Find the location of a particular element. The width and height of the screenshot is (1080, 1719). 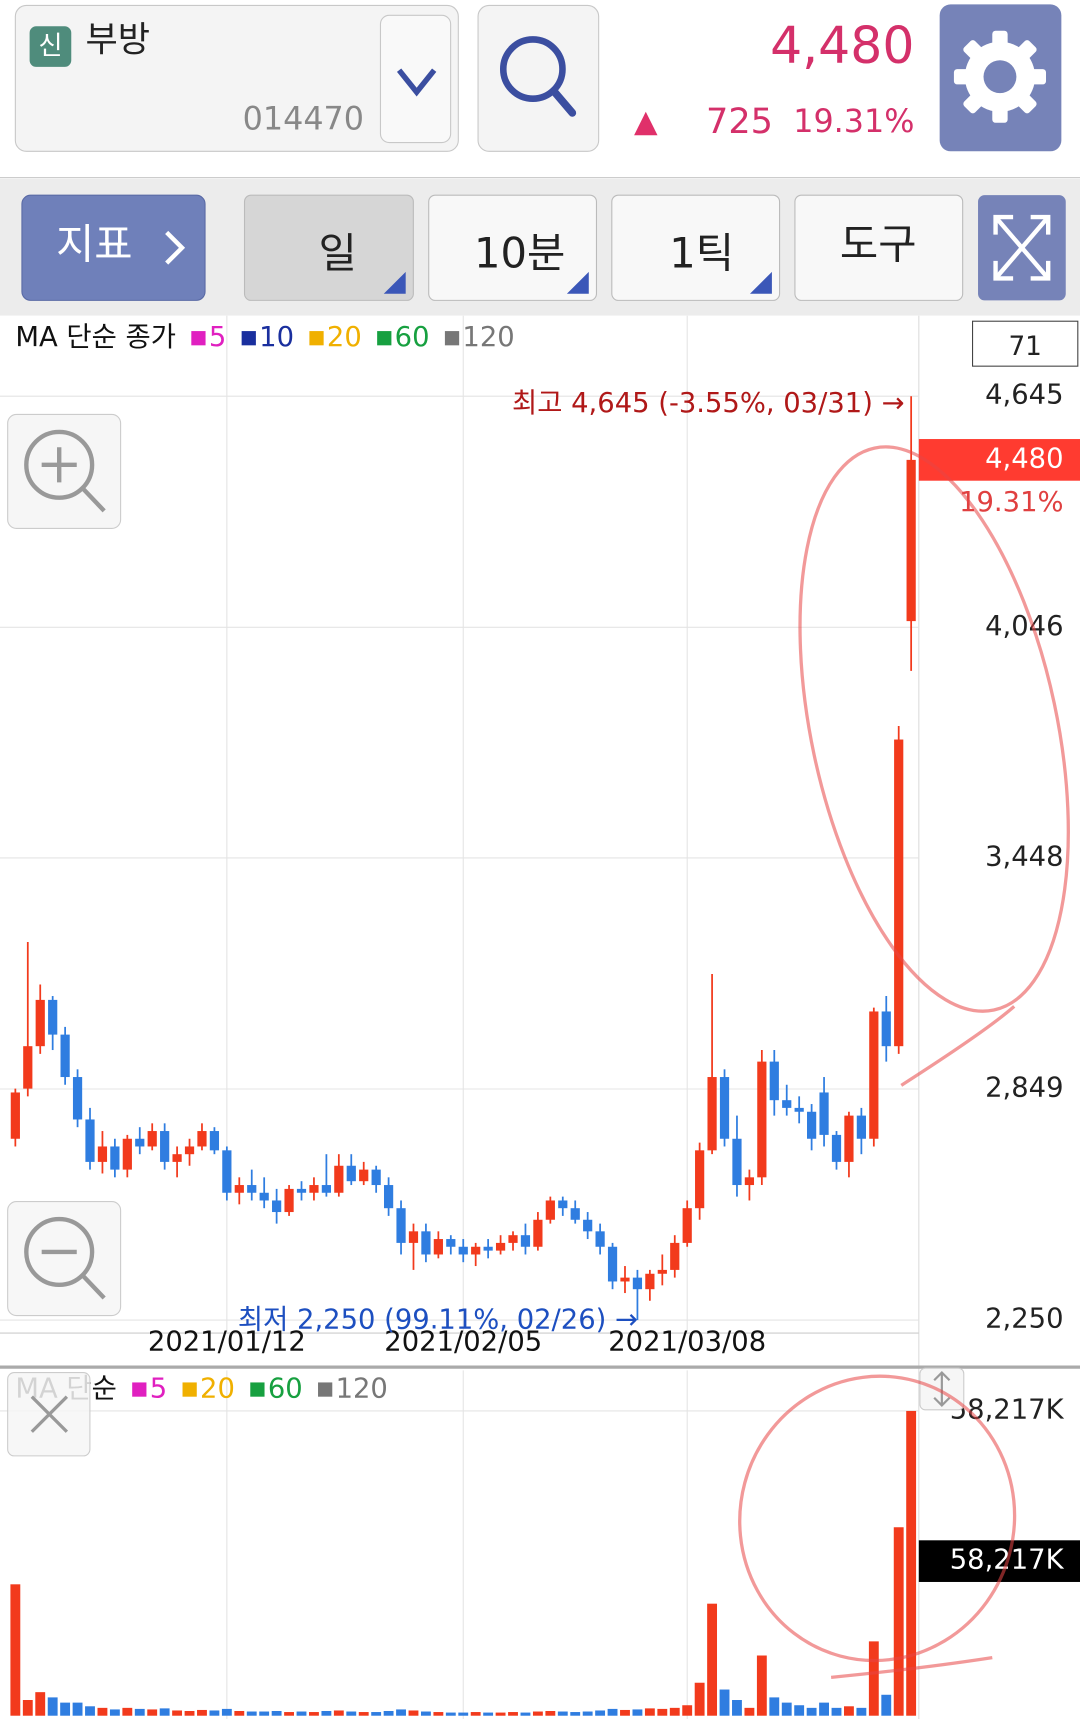

tools-button is located at coordinates (879, 247).